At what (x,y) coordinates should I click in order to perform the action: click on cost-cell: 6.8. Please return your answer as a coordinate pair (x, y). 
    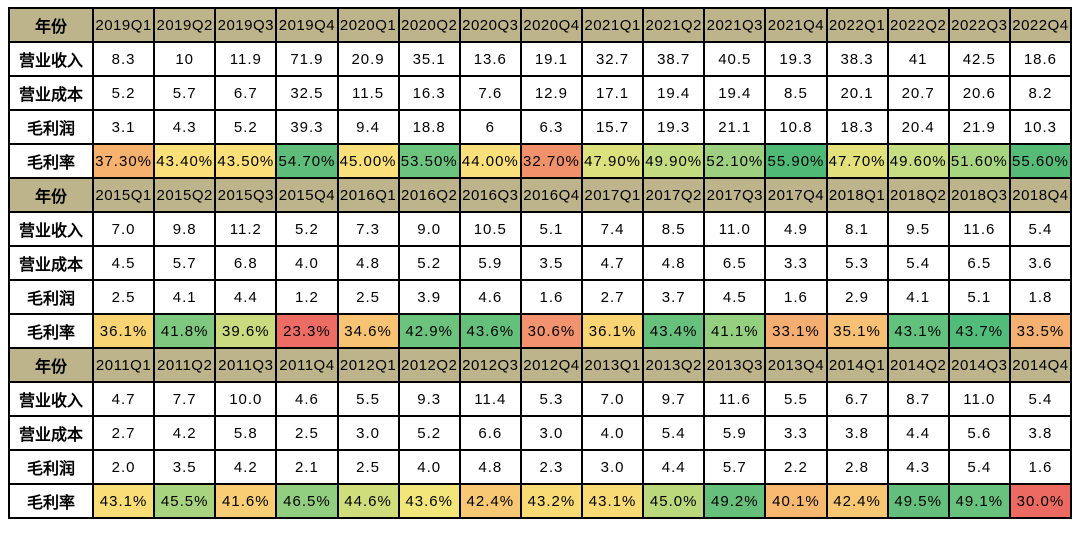
    Looking at the image, I should click on (246, 263).